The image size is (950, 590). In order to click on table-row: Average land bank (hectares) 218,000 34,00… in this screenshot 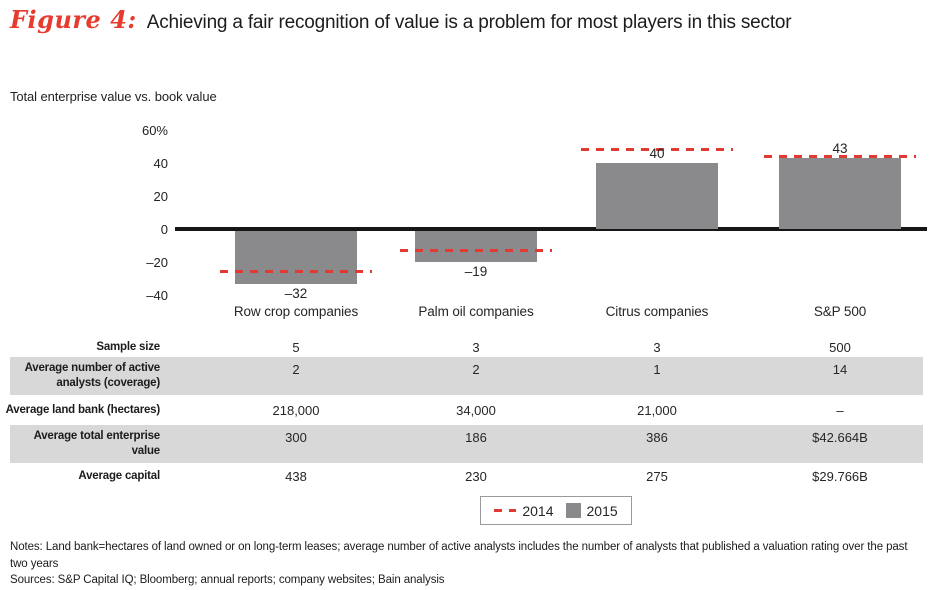, I will do `click(464, 410)`.